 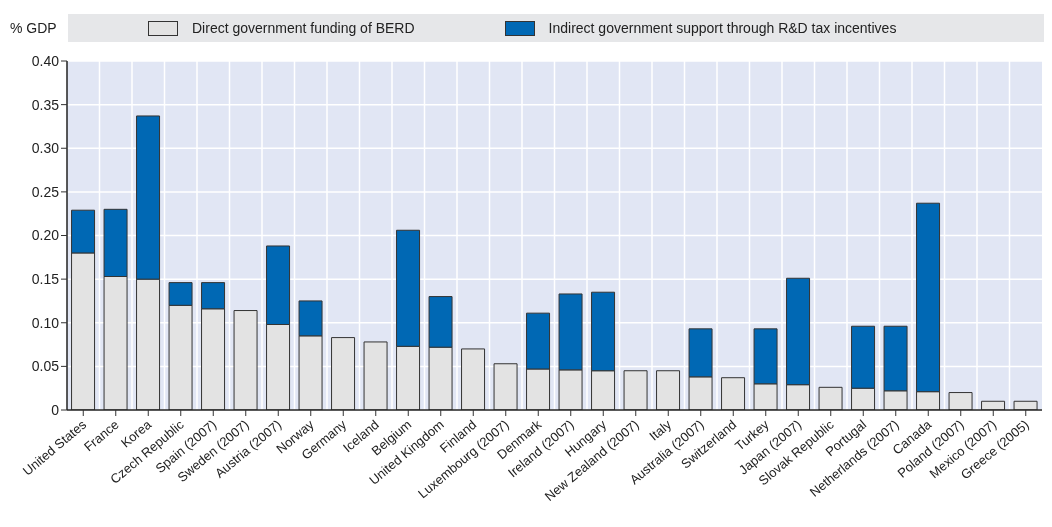 What do you see at coordinates (55, 409) in the screenshot?
I see `y-tick-label: 0` at bounding box center [55, 409].